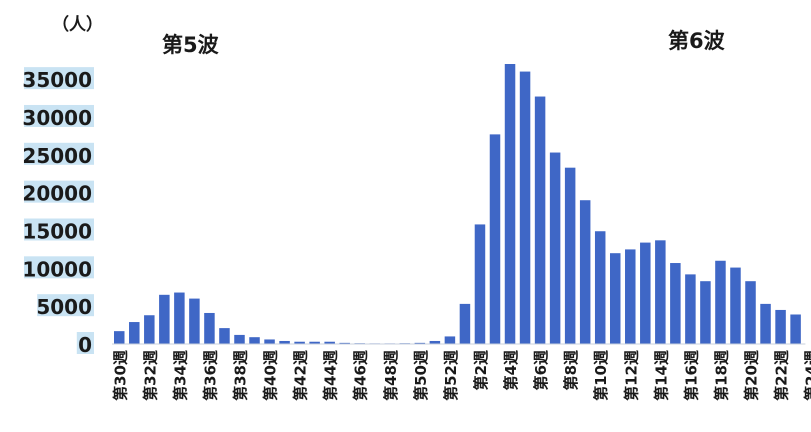 This screenshot has height=432, width=811. I want to click on x-tick-label-11: 第52週, so click(451, 375).